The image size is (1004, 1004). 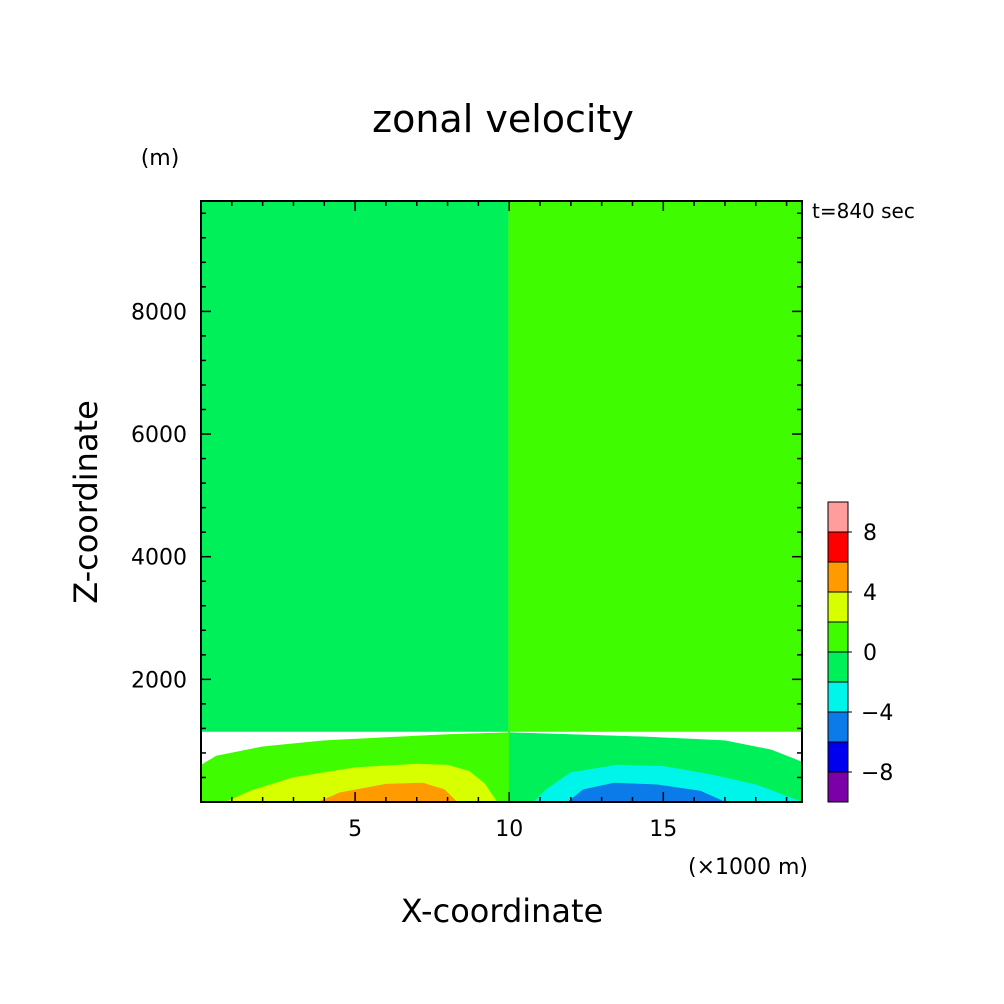 I want to click on y-tick-labels: 2000 4000 6000 8000, so click(x=159, y=496).